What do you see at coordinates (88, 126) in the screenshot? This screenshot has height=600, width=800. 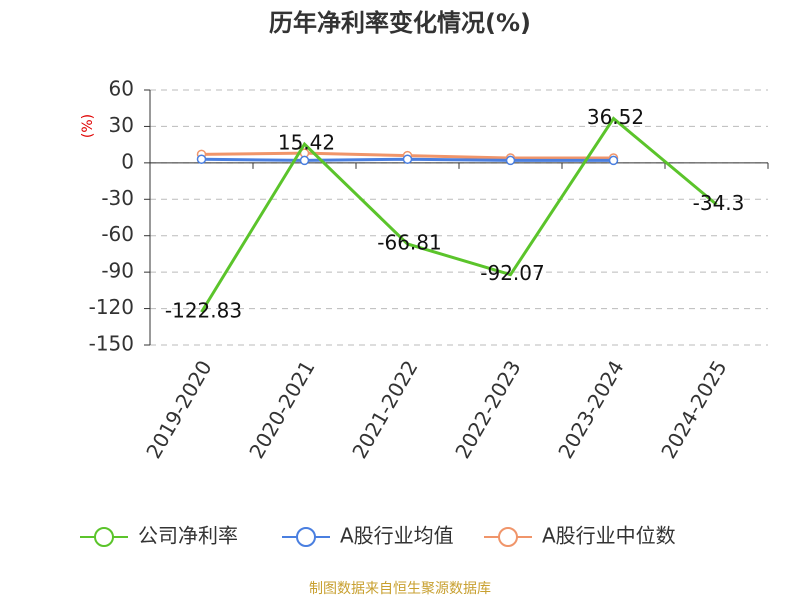 I see `y-axis-label: (%)` at bounding box center [88, 126].